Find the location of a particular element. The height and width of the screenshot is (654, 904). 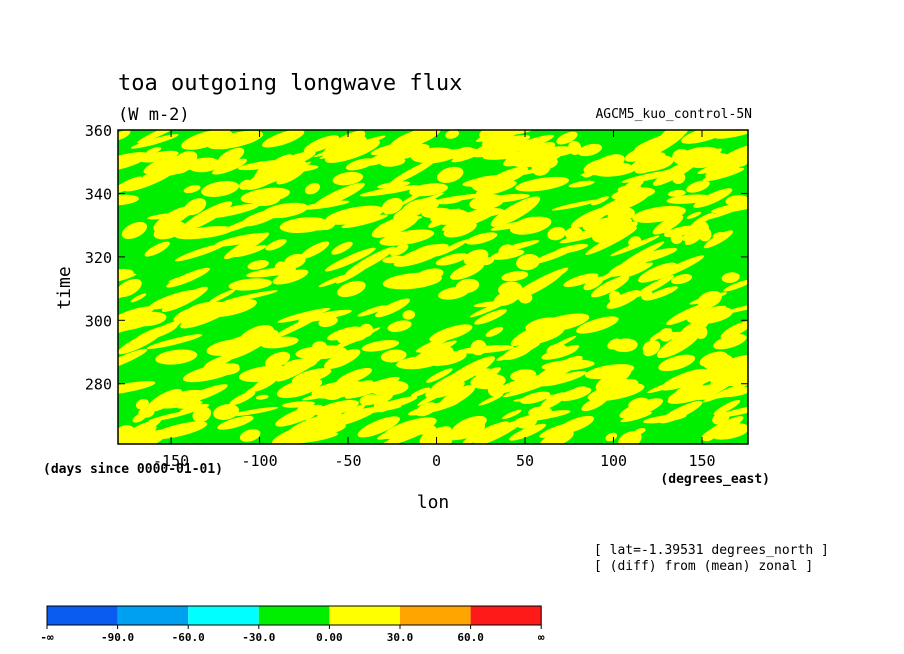

x-axis-label: lon is located at coordinates (433, 502).